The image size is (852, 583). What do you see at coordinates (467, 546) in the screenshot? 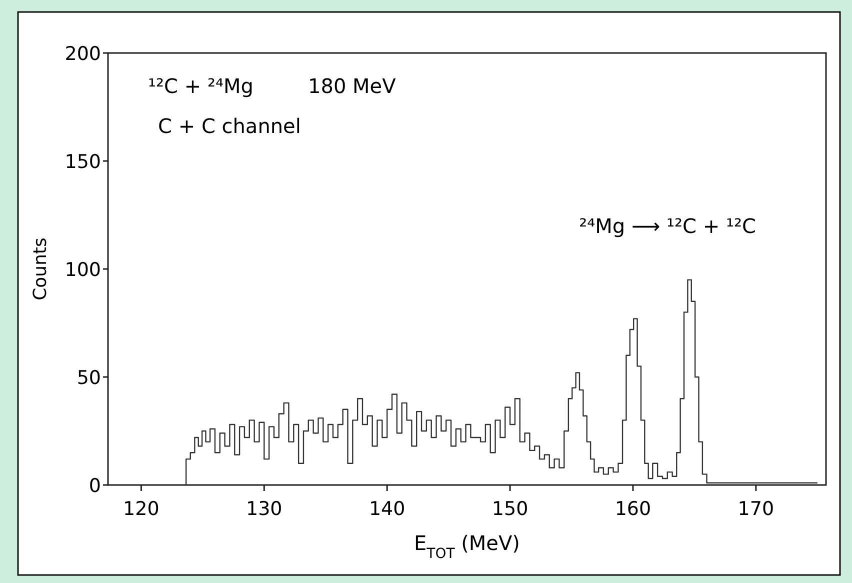
I see `x-axis-title: E$_{TOT}$ (MeV)` at bounding box center [467, 546].